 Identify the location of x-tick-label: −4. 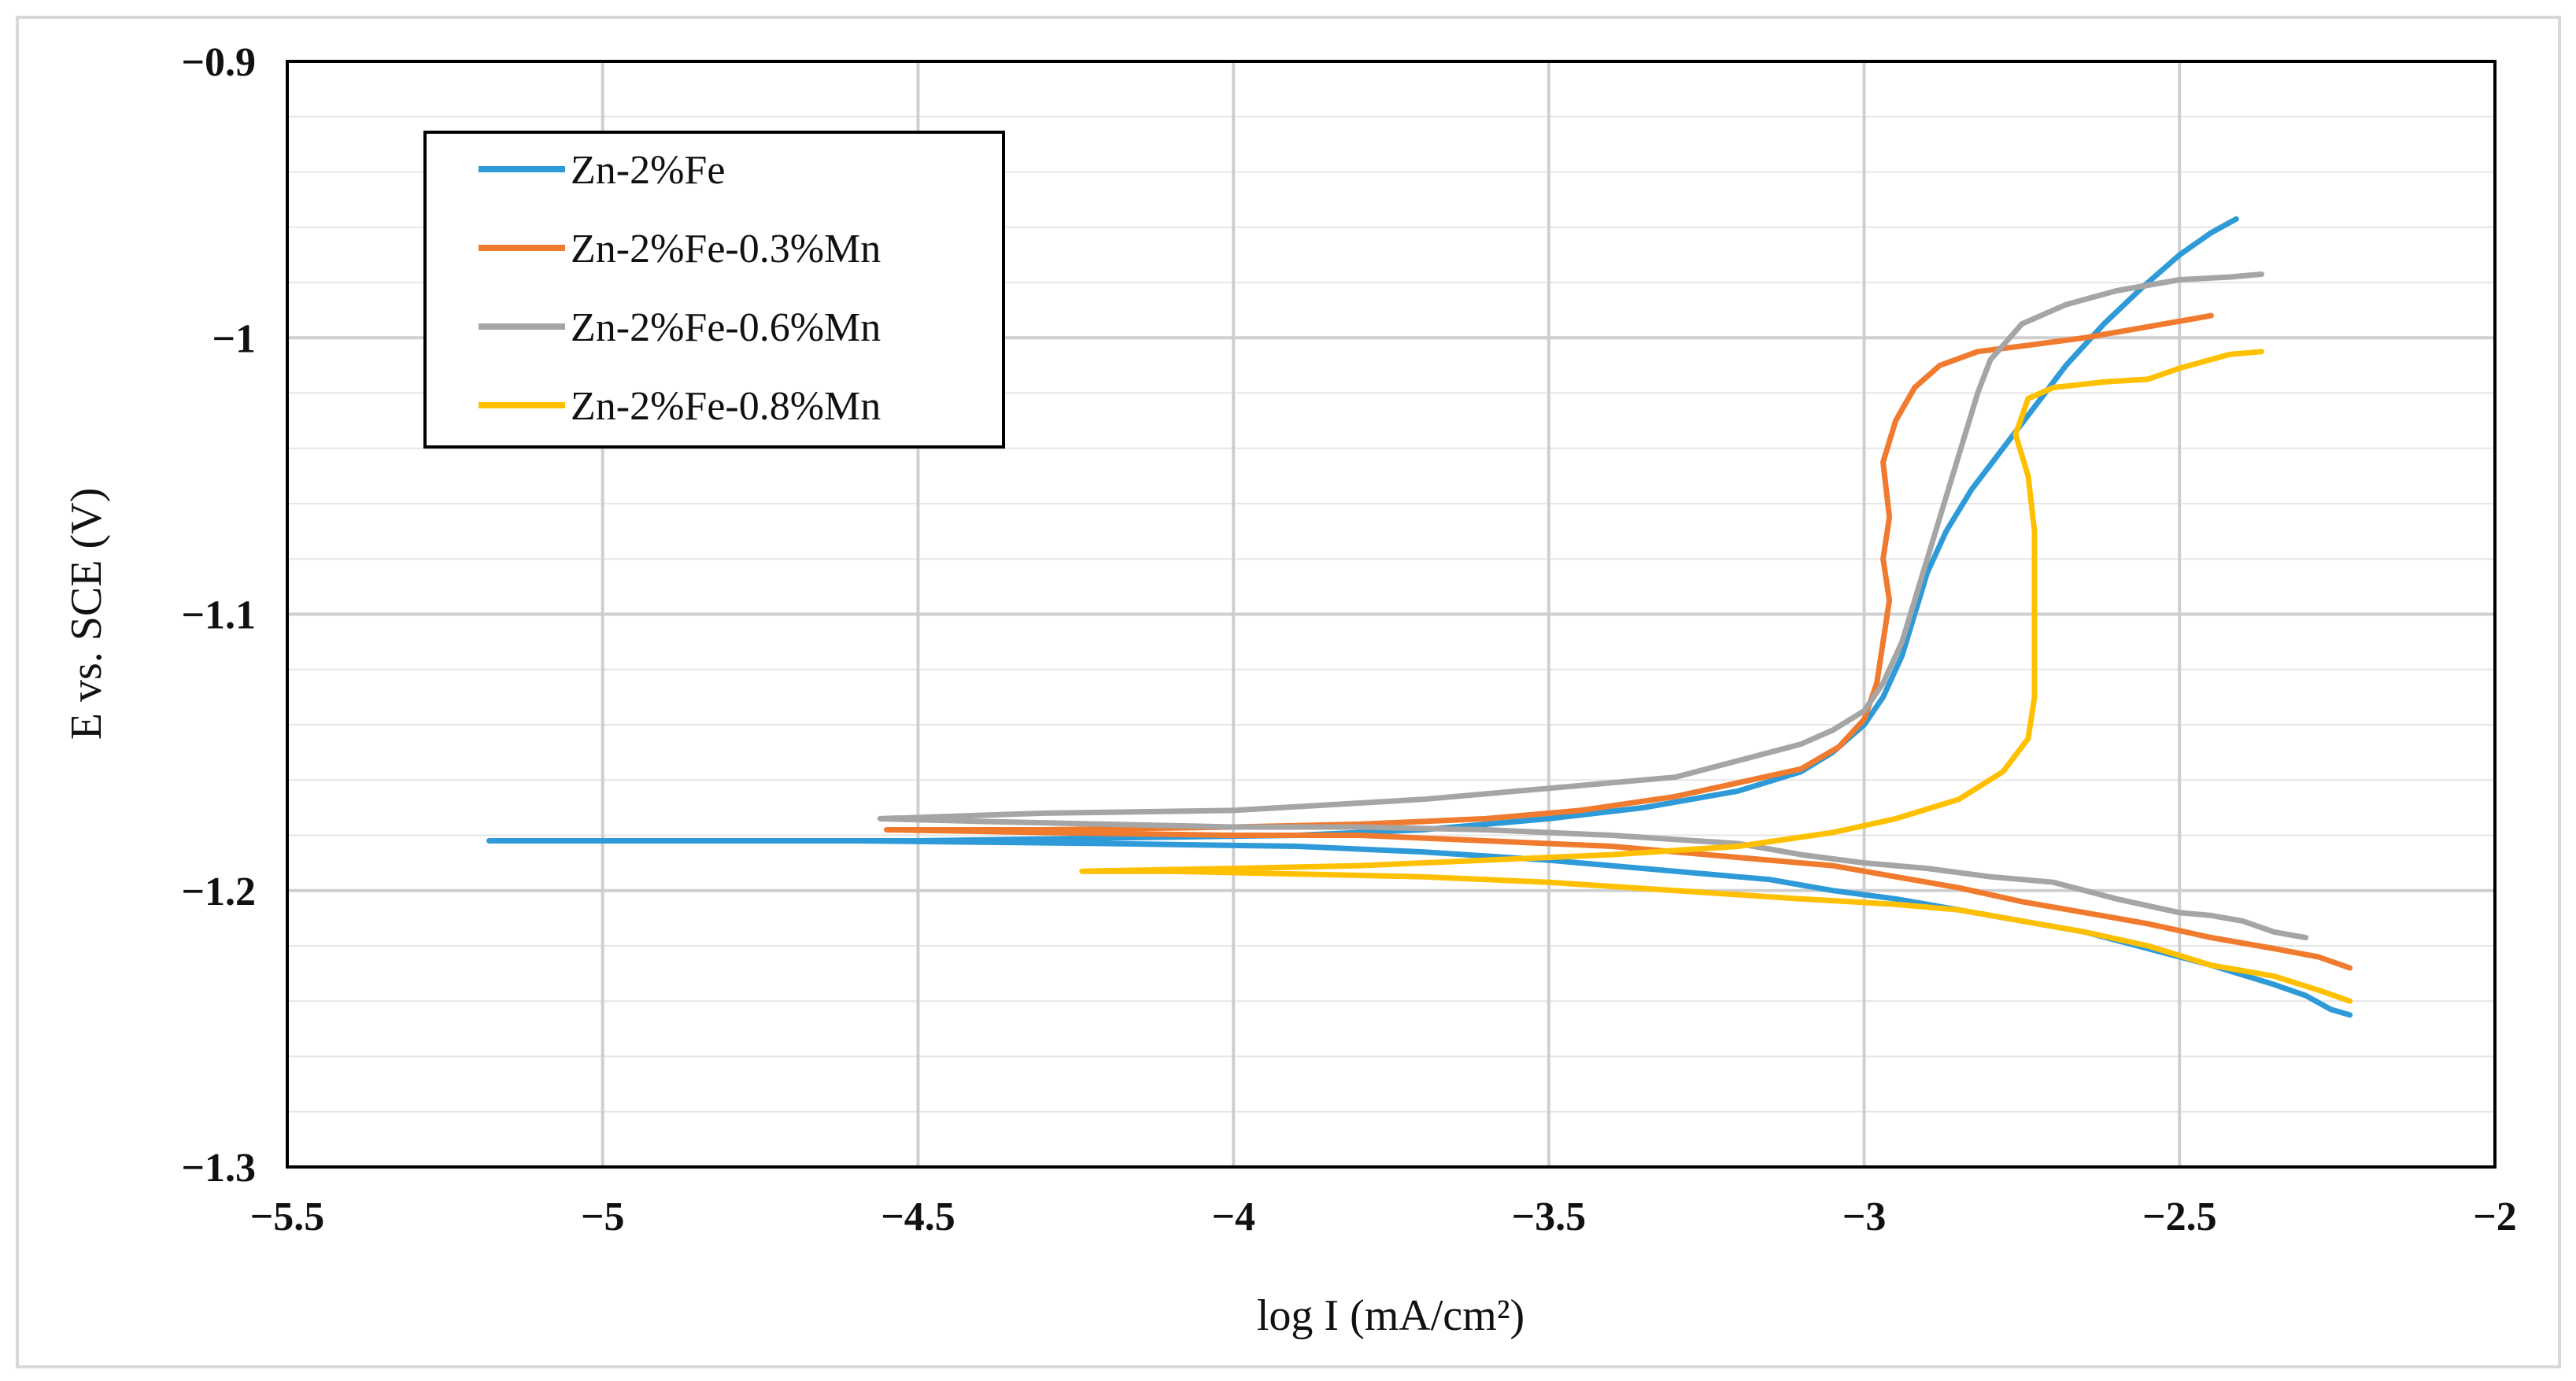
(1233, 1217).